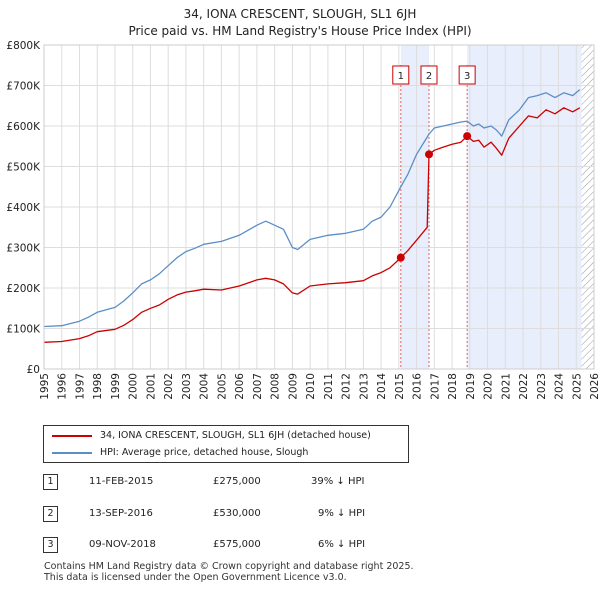 This screenshot has height=590, width=600. Describe the element at coordinates (400, 386) in the screenshot. I see `x-tick-label-2015: 2015` at that location.